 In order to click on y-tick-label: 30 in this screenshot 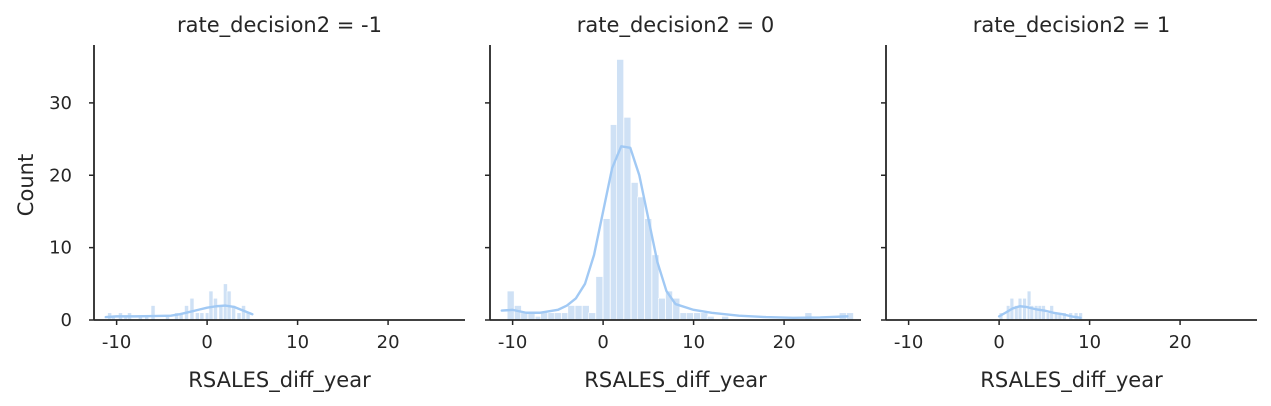, I will do `click(60, 103)`.